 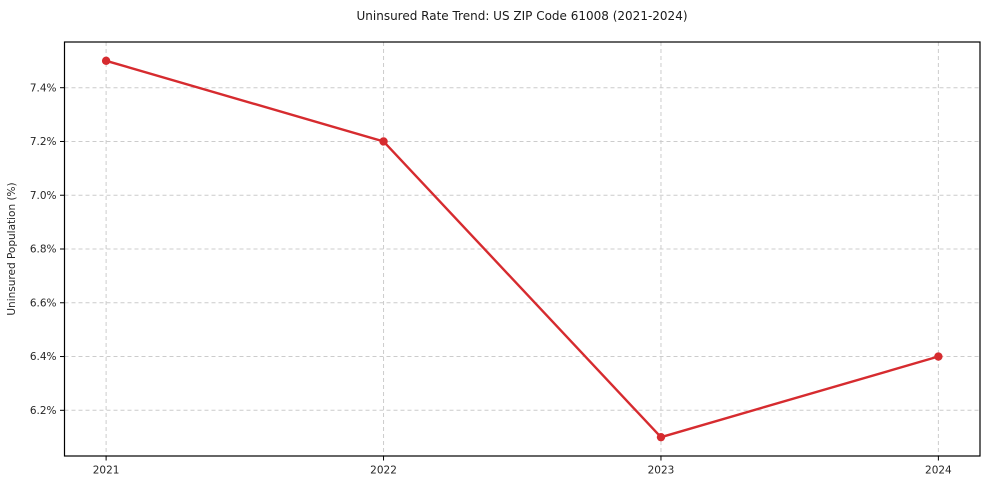 What do you see at coordinates (43, 250) in the screenshot?
I see `y-tick-label: 6.8%` at bounding box center [43, 250].